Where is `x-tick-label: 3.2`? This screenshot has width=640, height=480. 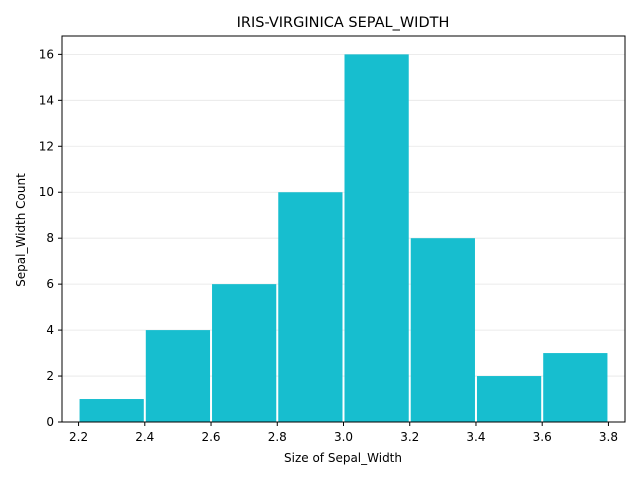 x-tick-label: 3.2 is located at coordinates (409, 437).